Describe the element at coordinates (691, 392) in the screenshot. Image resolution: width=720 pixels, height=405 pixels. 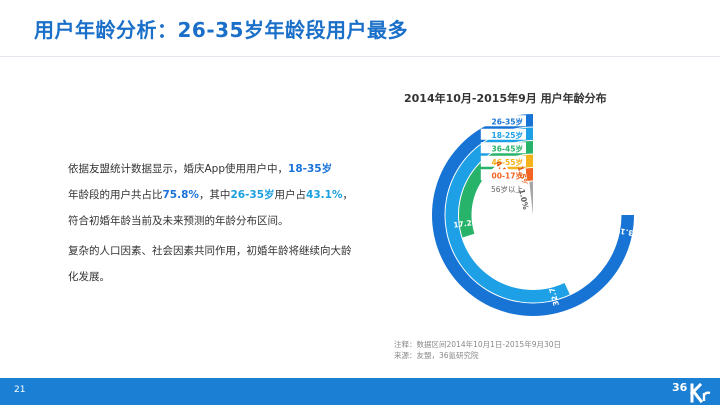
I see `brand-logo-icon: 36` at that location.